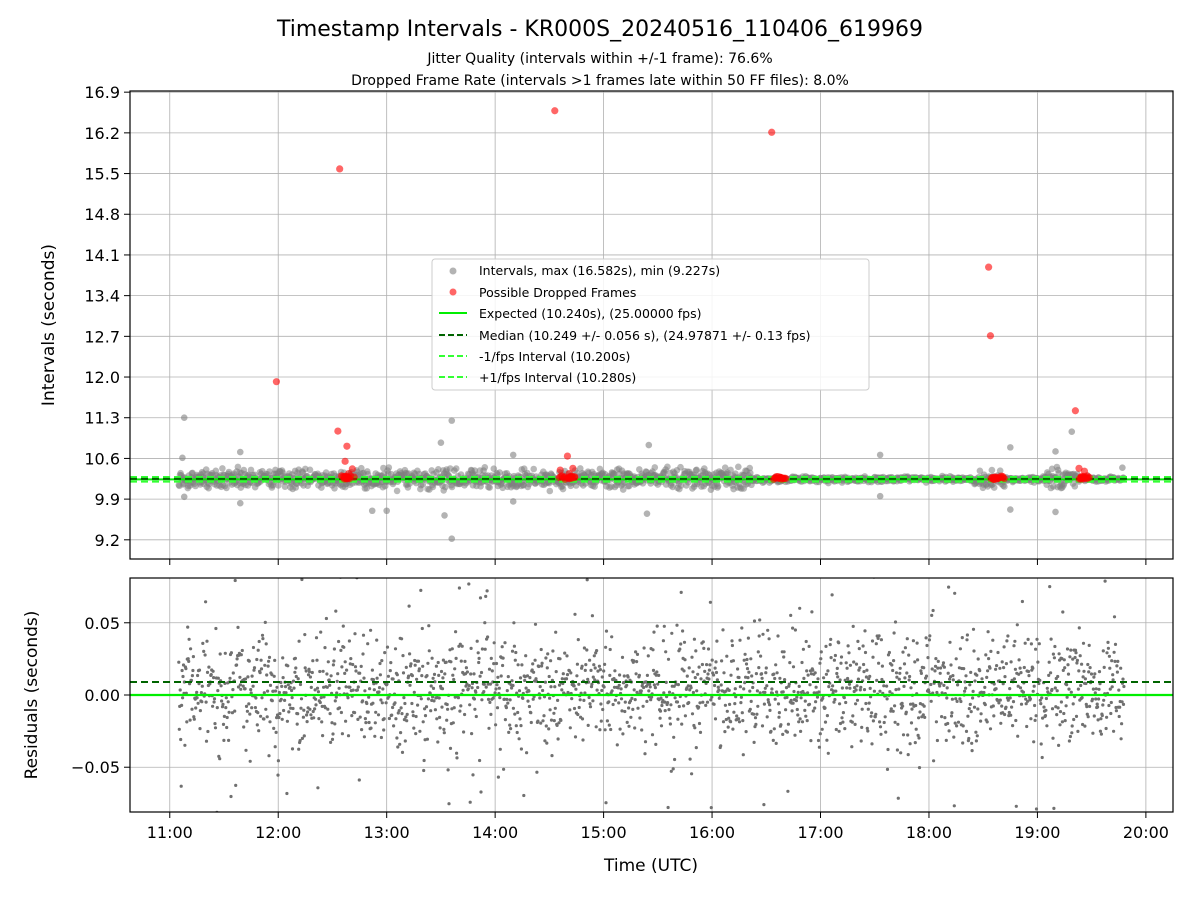 The height and width of the screenshot is (900, 1200). I want to click on residual-point-1950, so click(1095, 693).